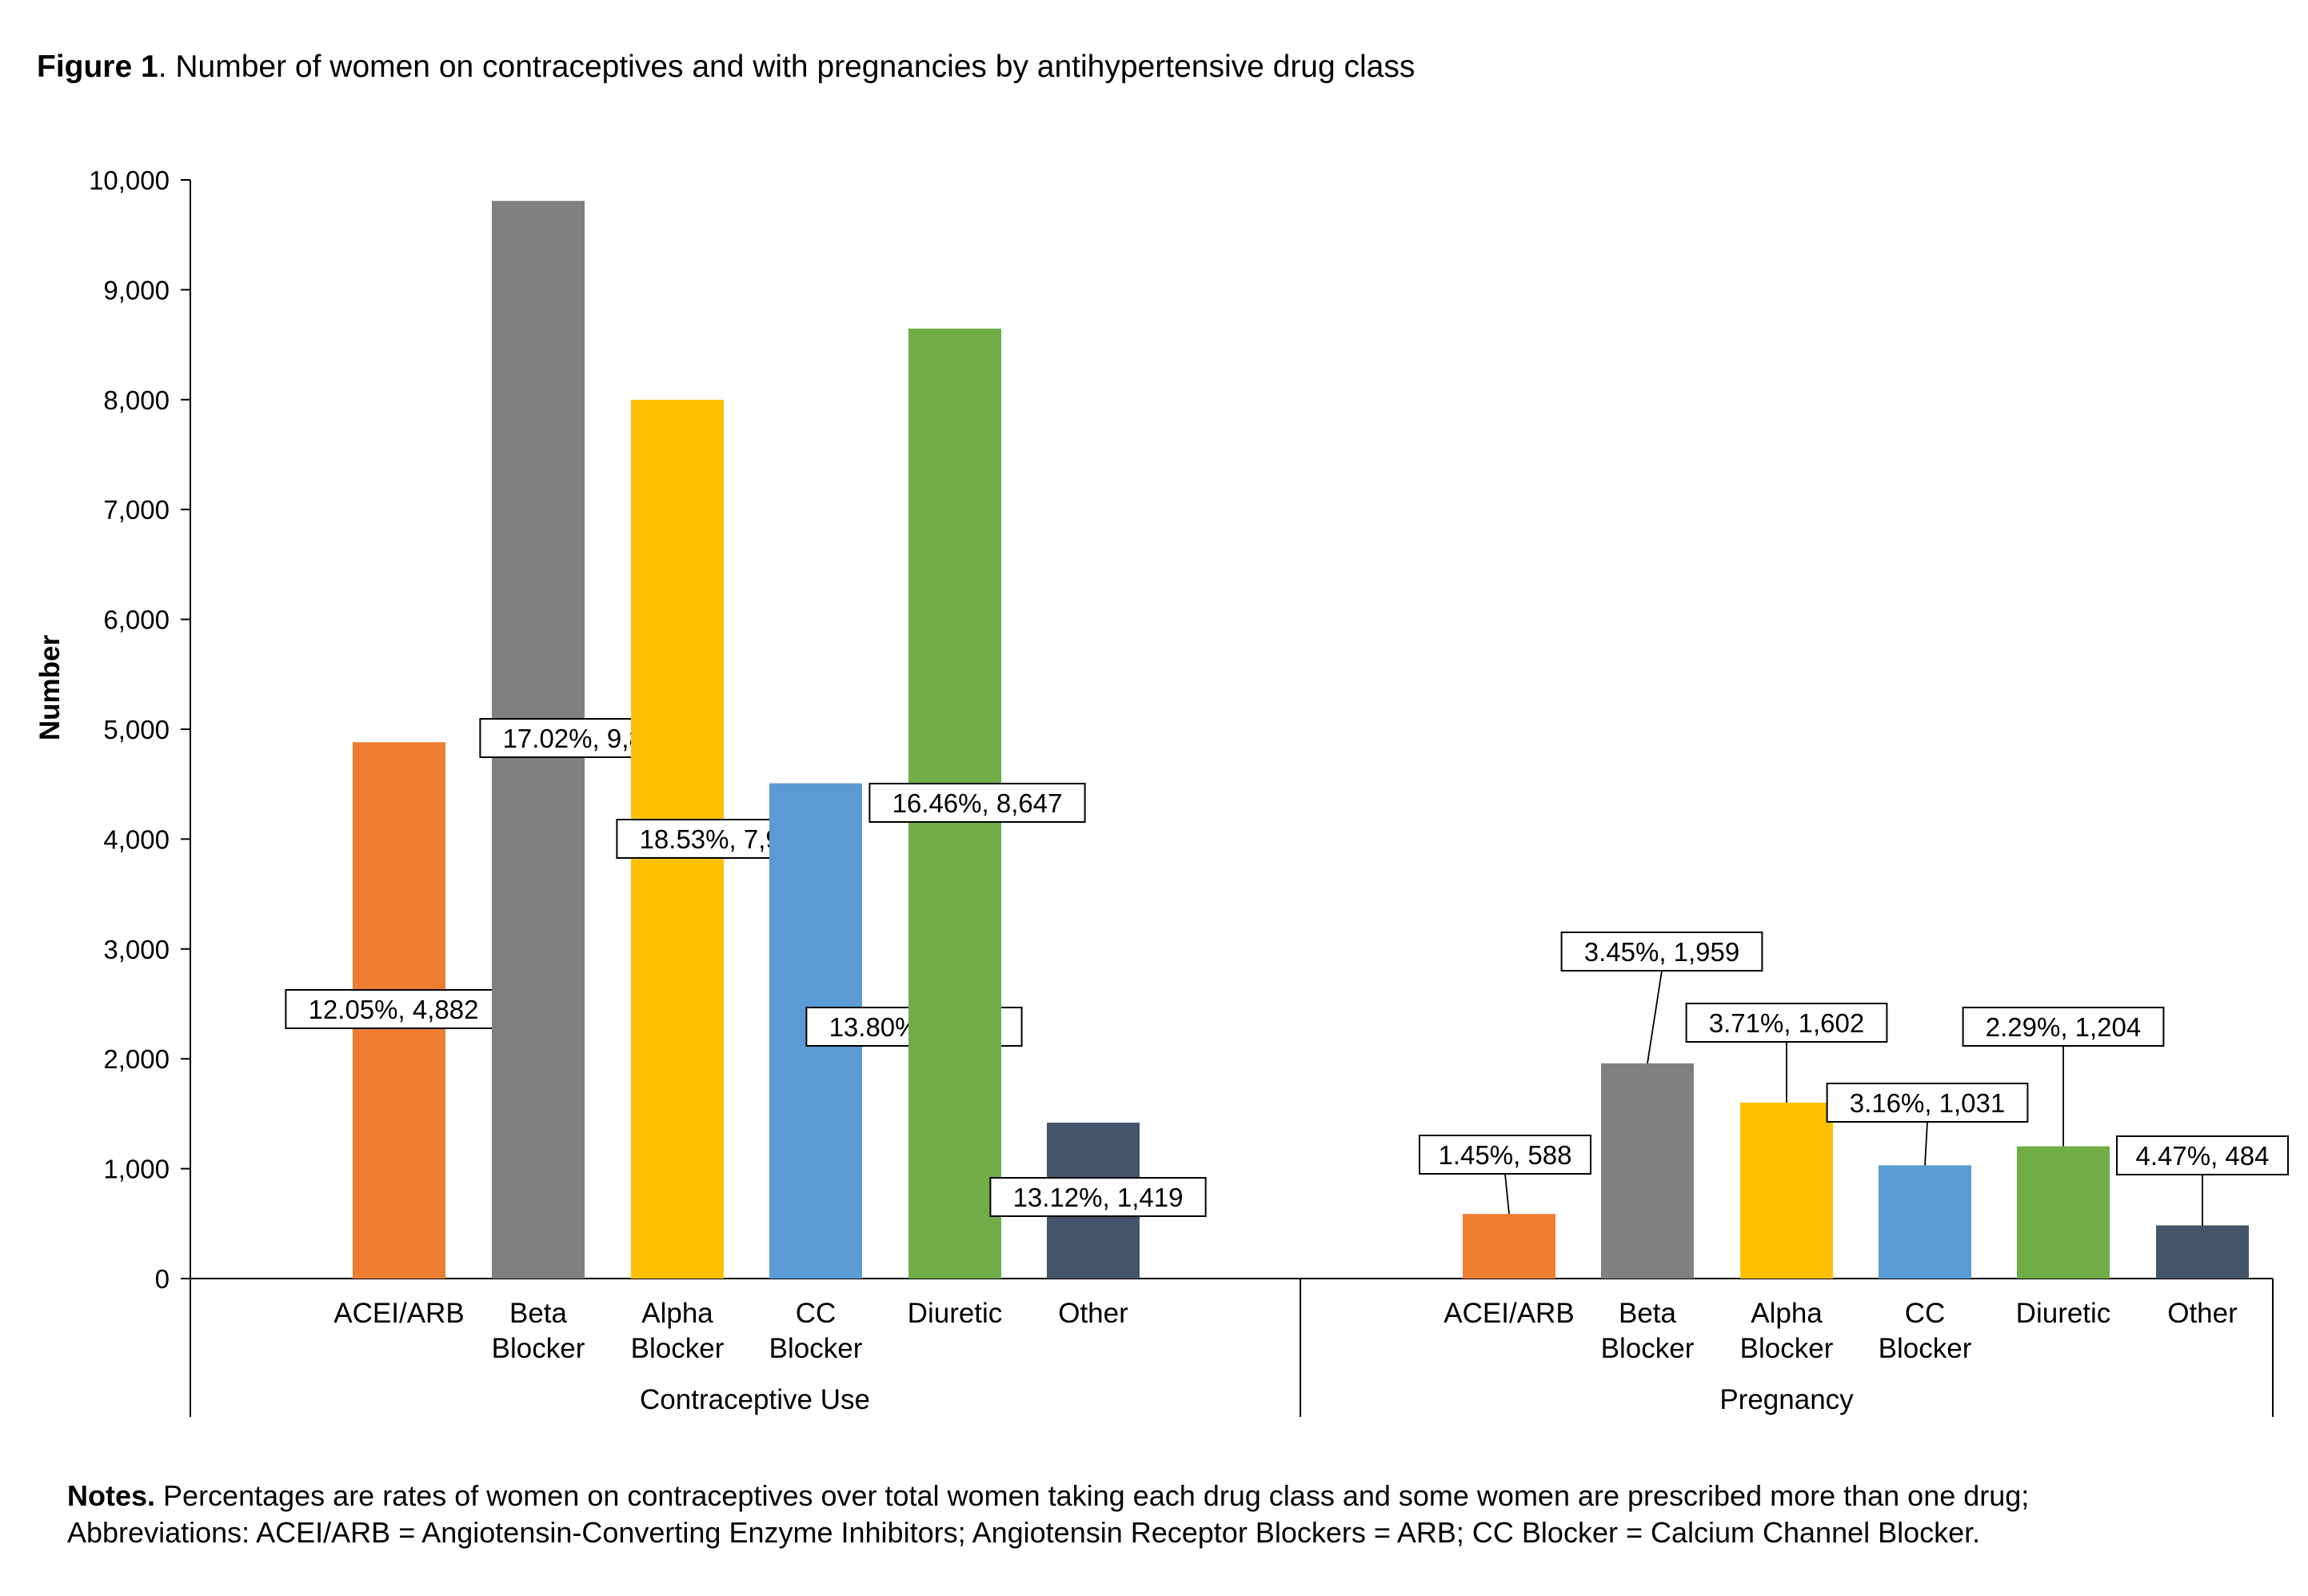 The height and width of the screenshot is (1596, 2308). What do you see at coordinates (50, 688) in the screenshot?
I see `y-axis-title: Number` at bounding box center [50, 688].